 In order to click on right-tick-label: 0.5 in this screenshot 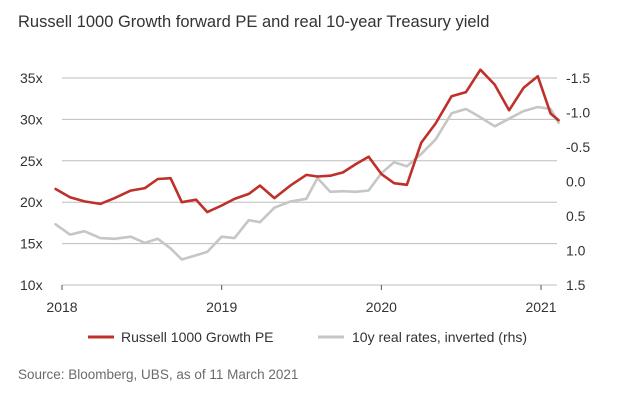, I will do `click(576, 216)`.